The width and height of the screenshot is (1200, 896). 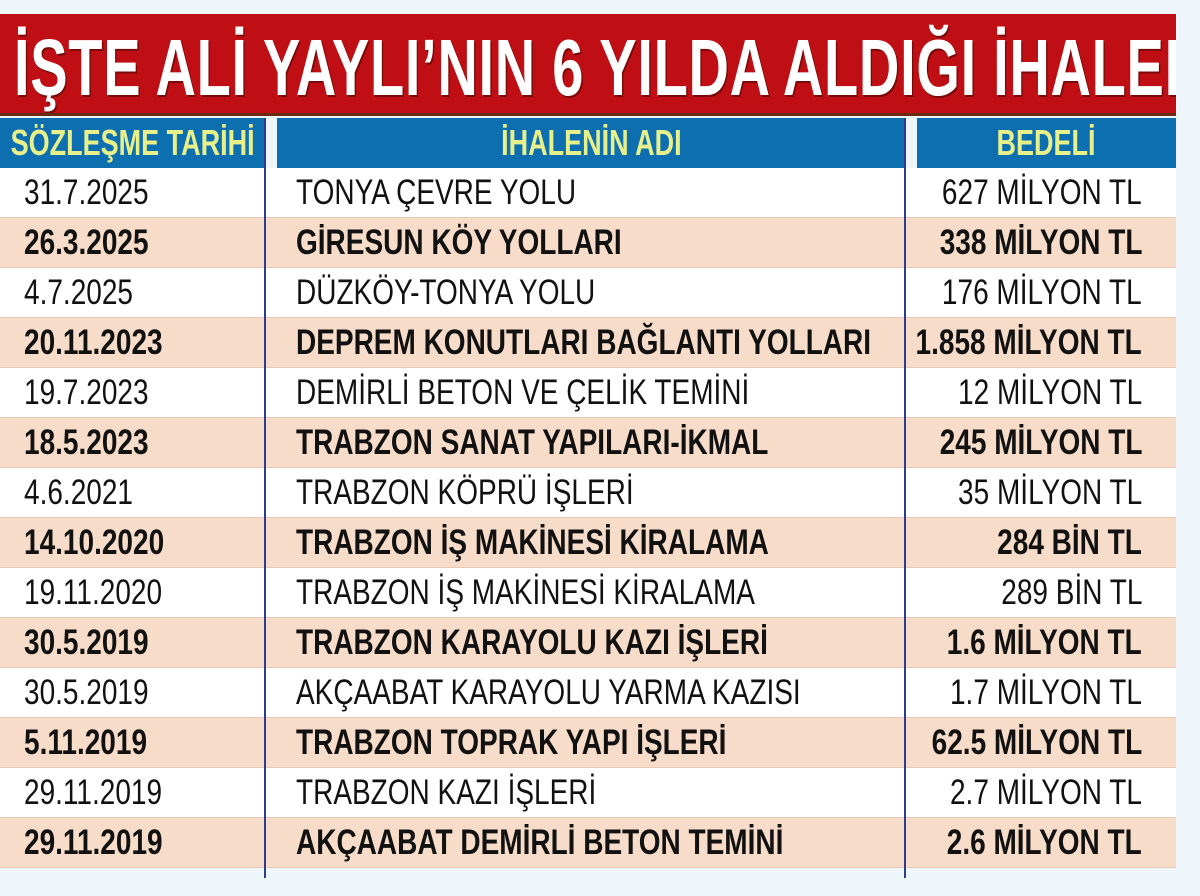 I want to click on cell-date: 20.11.2023, so click(x=110, y=343).